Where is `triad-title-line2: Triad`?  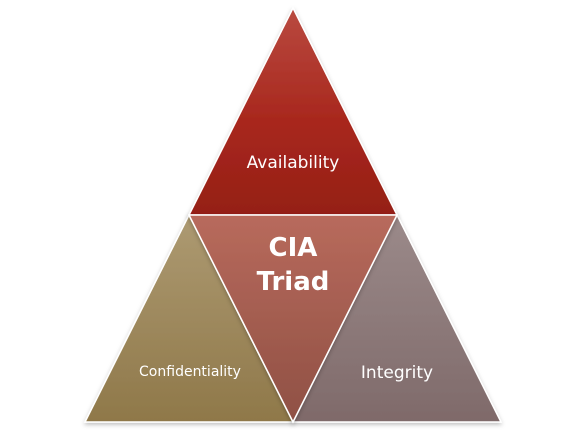 triad-title-line2: Triad is located at coordinates (293, 282).